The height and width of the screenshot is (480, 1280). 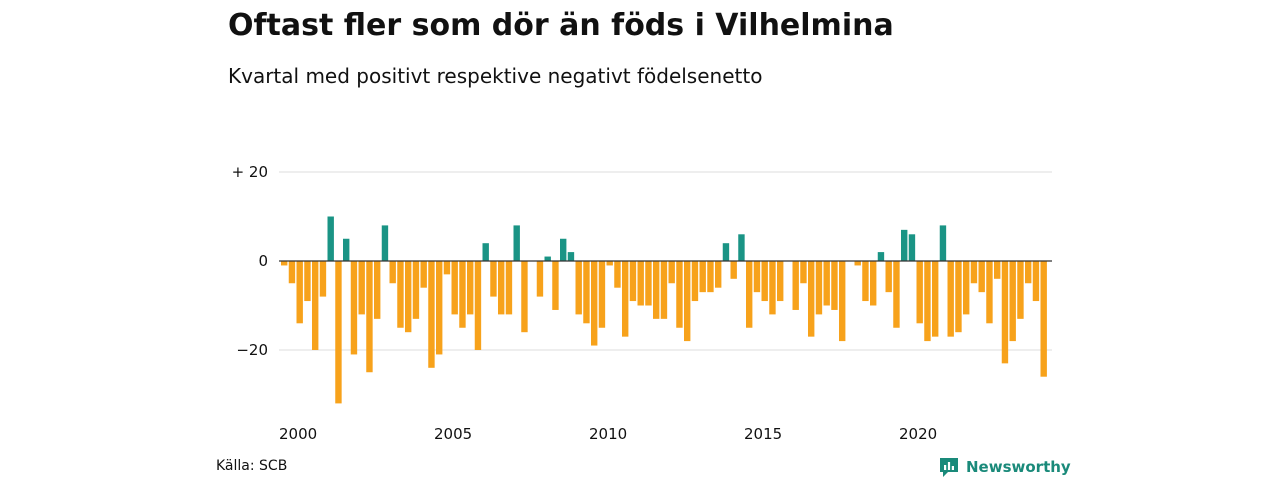 I want to click on y-axis-ticks: + 20 0 −20, so click(x=250, y=261).